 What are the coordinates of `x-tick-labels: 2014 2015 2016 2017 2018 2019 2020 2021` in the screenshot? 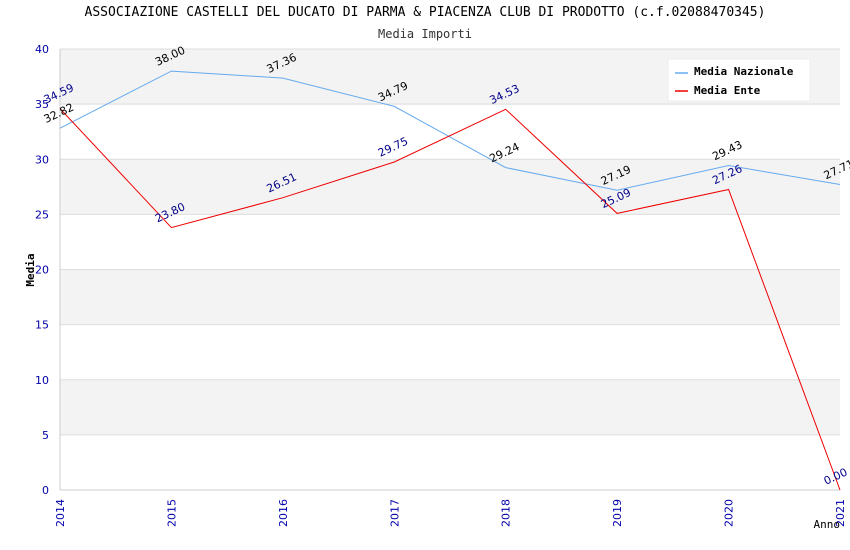 It's located at (450, 513).